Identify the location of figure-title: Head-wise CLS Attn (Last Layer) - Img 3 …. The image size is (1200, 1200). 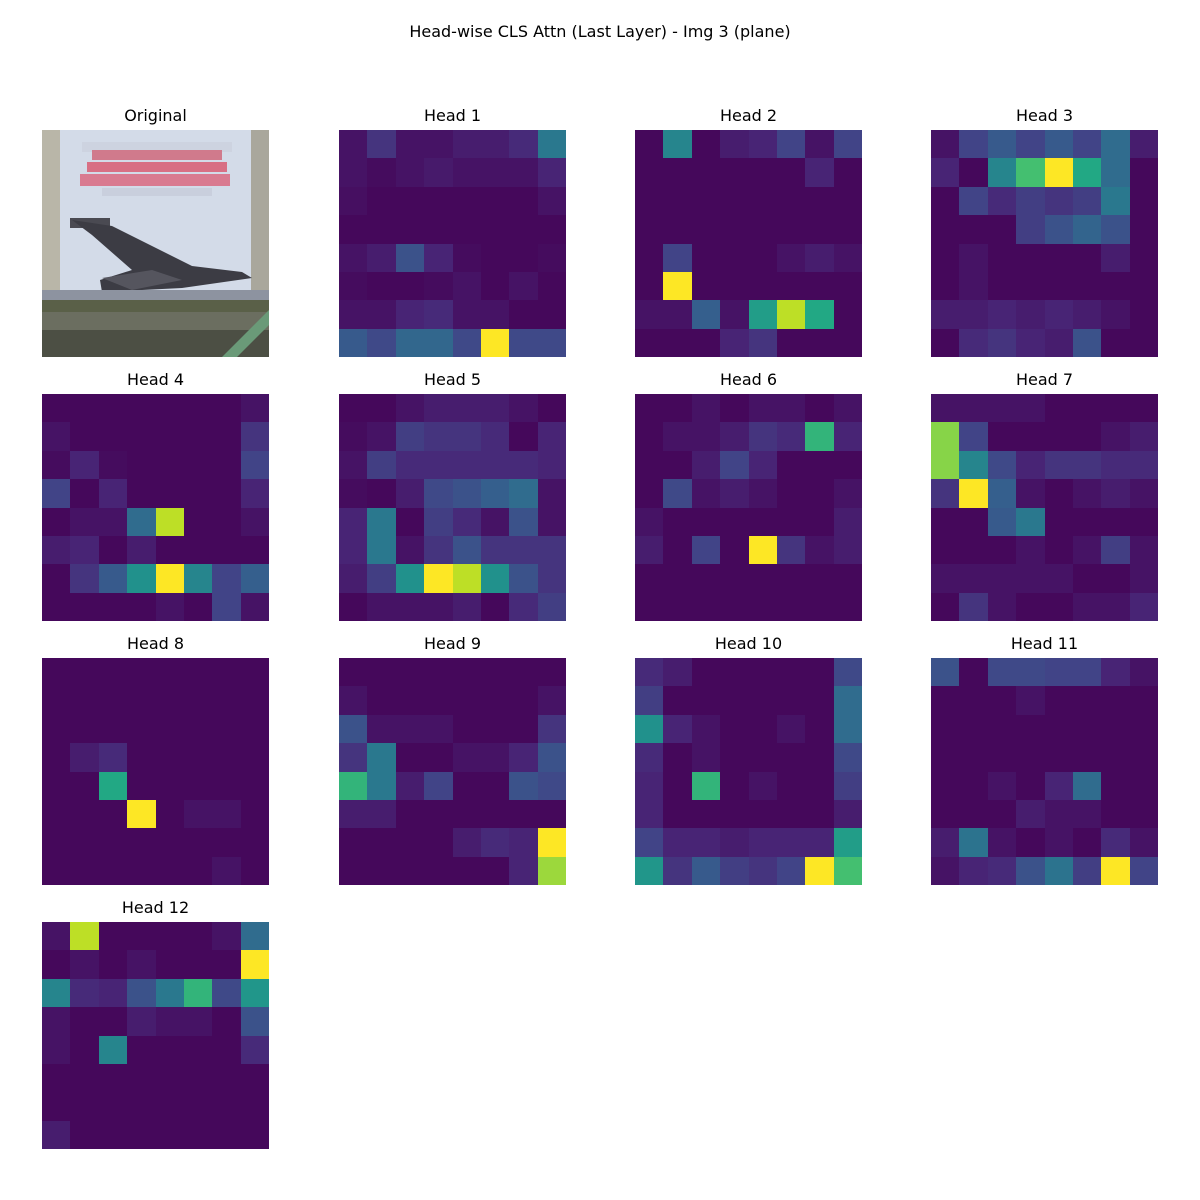
(600, 31).